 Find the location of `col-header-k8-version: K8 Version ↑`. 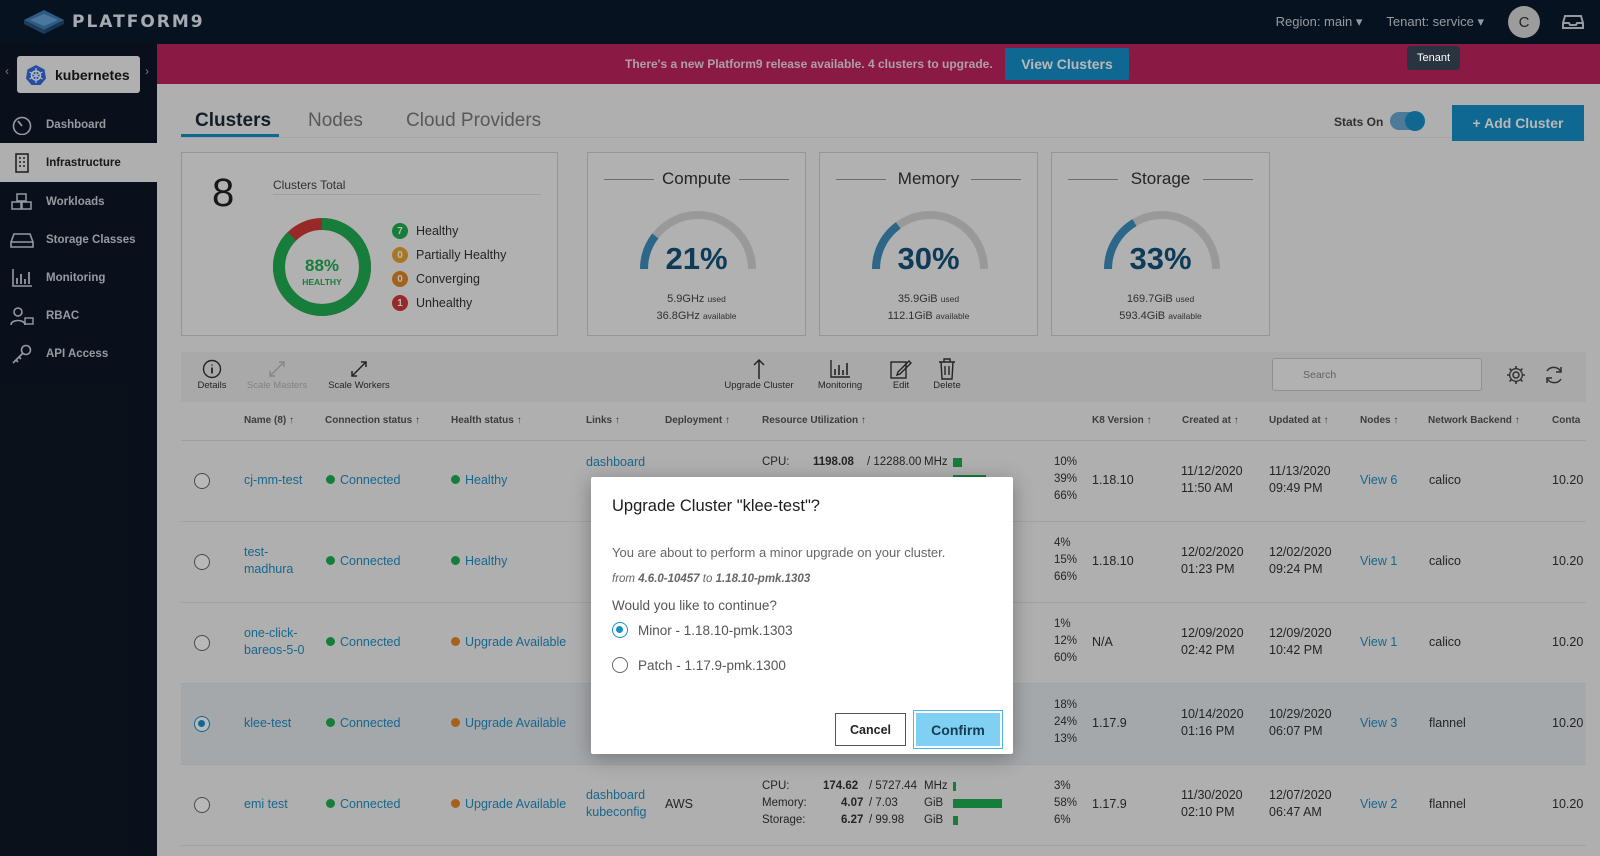

col-header-k8-version: K8 Version ↑ is located at coordinates (1121, 420).